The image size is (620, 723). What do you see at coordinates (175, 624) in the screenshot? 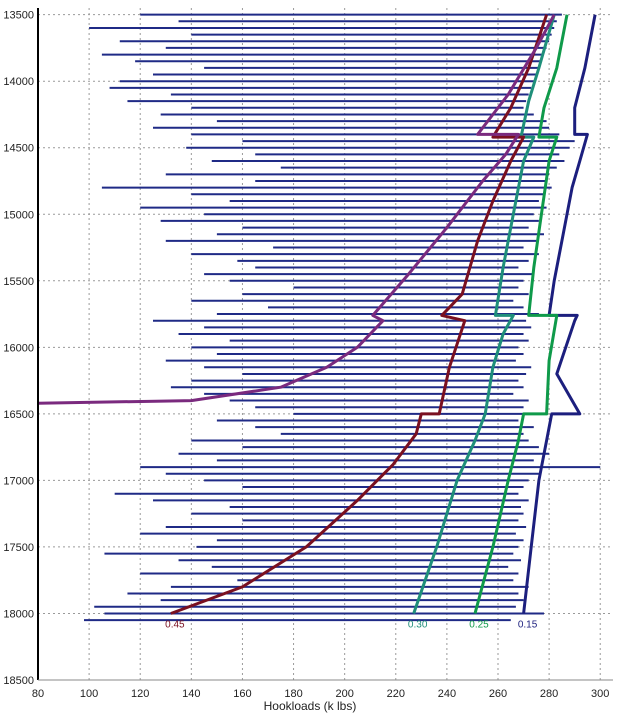
I see `curve-label-0.45: 0.45` at bounding box center [175, 624].